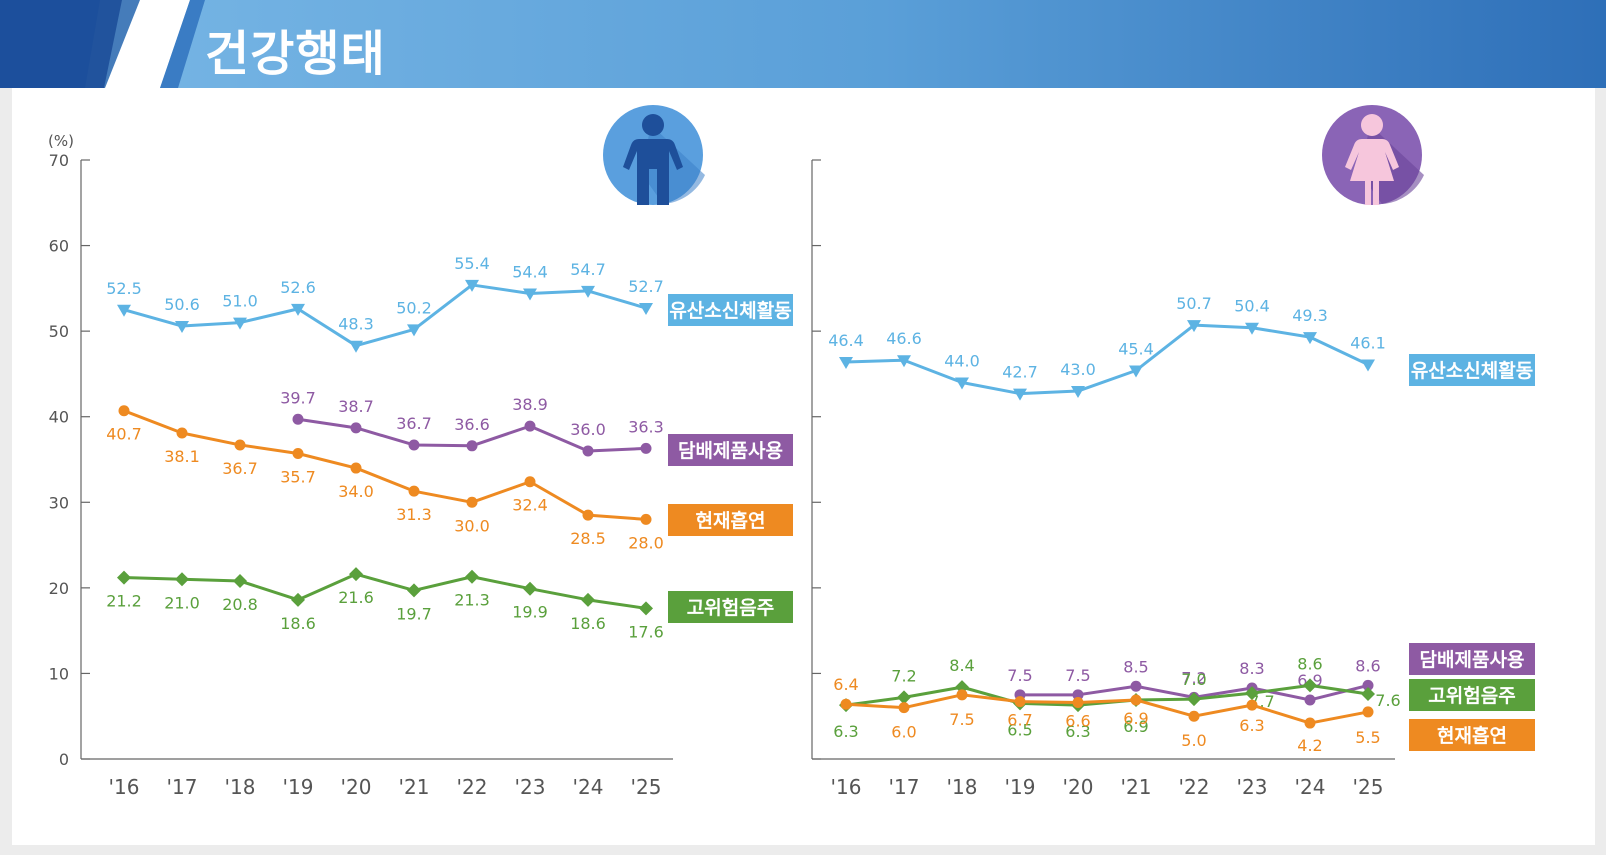 The width and height of the screenshot is (1606, 855). Describe the element at coordinates (124, 288) in the screenshot. I see `data-label: 52.5` at that location.